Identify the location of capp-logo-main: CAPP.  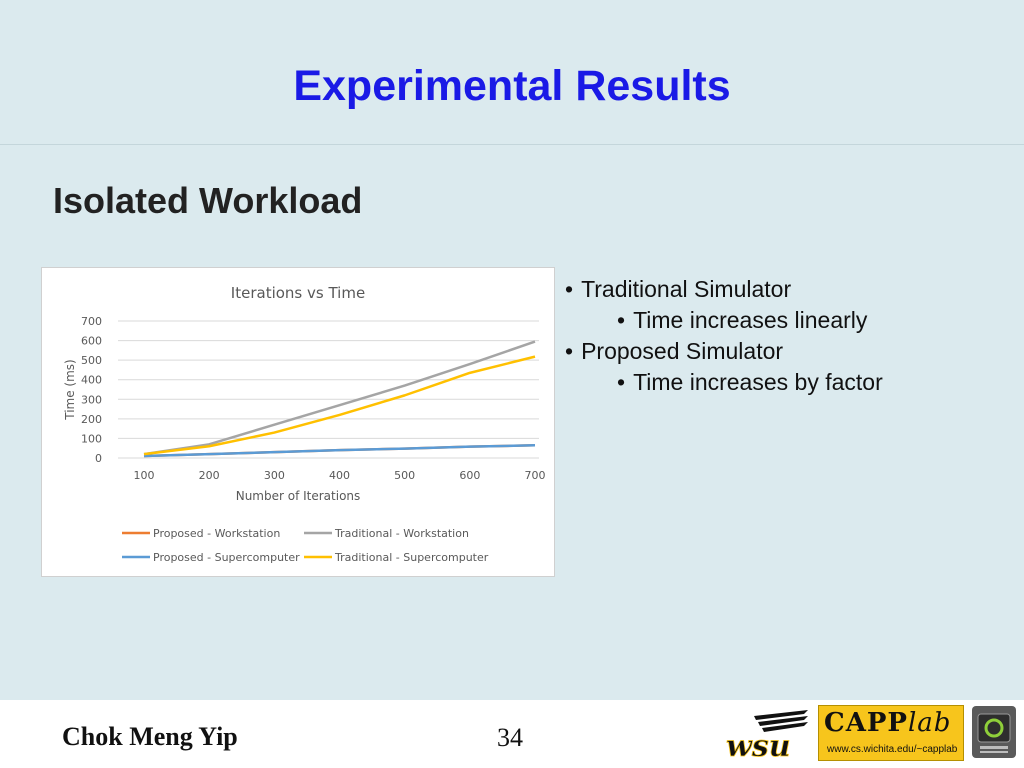
(866, 723).